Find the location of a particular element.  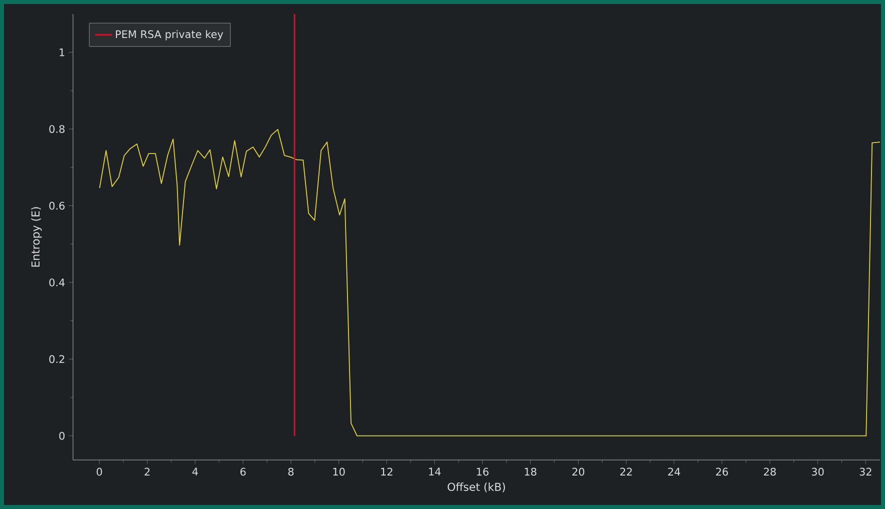

x-tick-label: 14 is located at coordinates (435, 472).